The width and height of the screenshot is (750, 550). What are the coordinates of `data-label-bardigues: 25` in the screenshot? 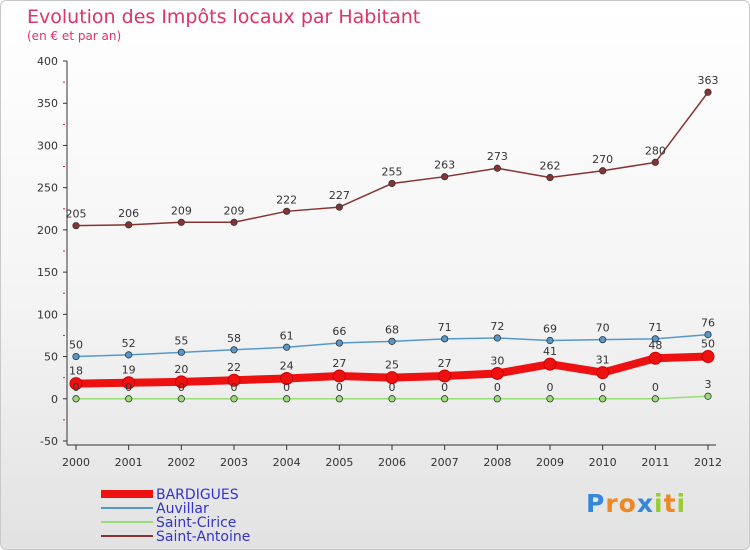 It's located at (392, 365).